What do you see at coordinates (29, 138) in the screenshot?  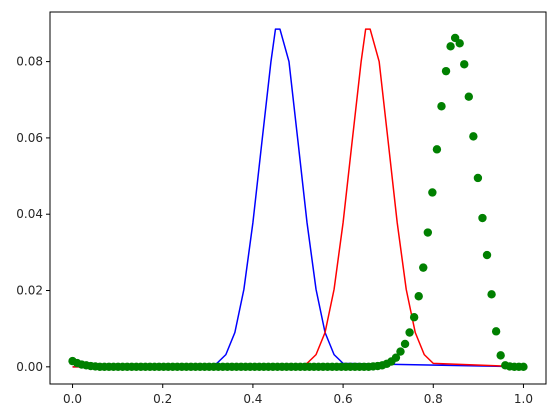 I see `y-tick-label: 0.06` at bounding box center [29, 138].